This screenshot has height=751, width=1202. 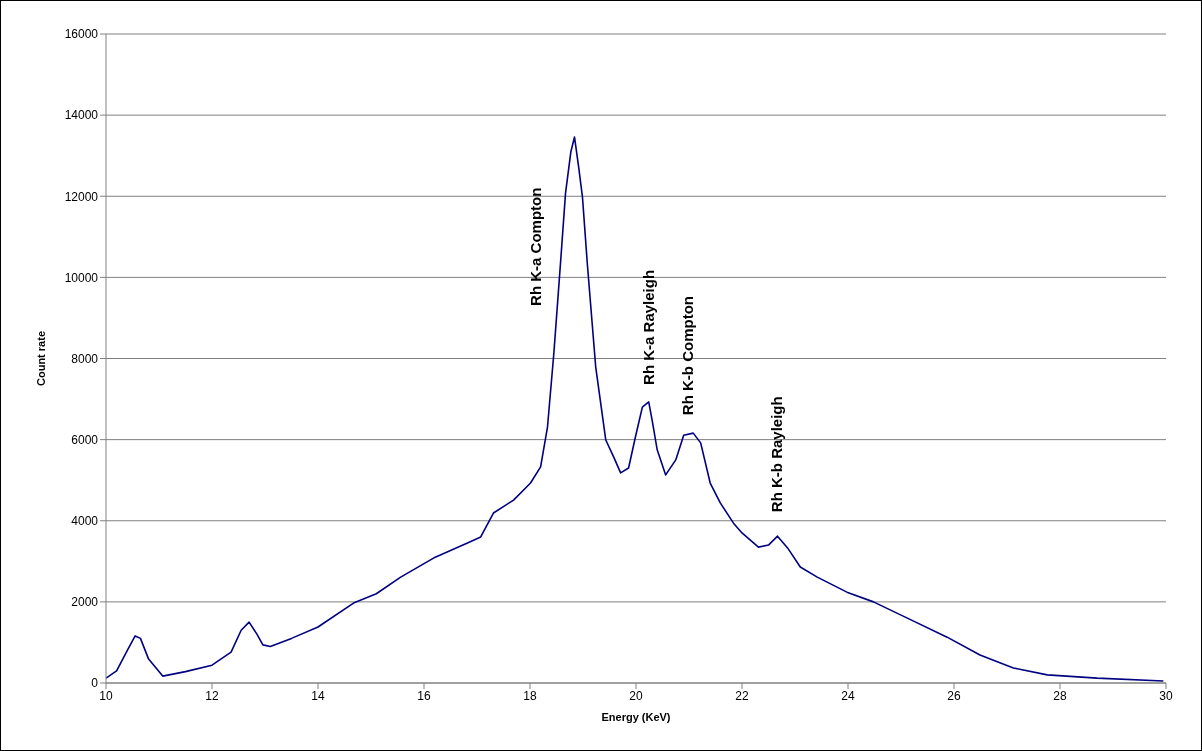 What do you see at coordinates (424, 695) in the screenshot?
I see `x-tick-label: 16` at bounding box center [424, 695].